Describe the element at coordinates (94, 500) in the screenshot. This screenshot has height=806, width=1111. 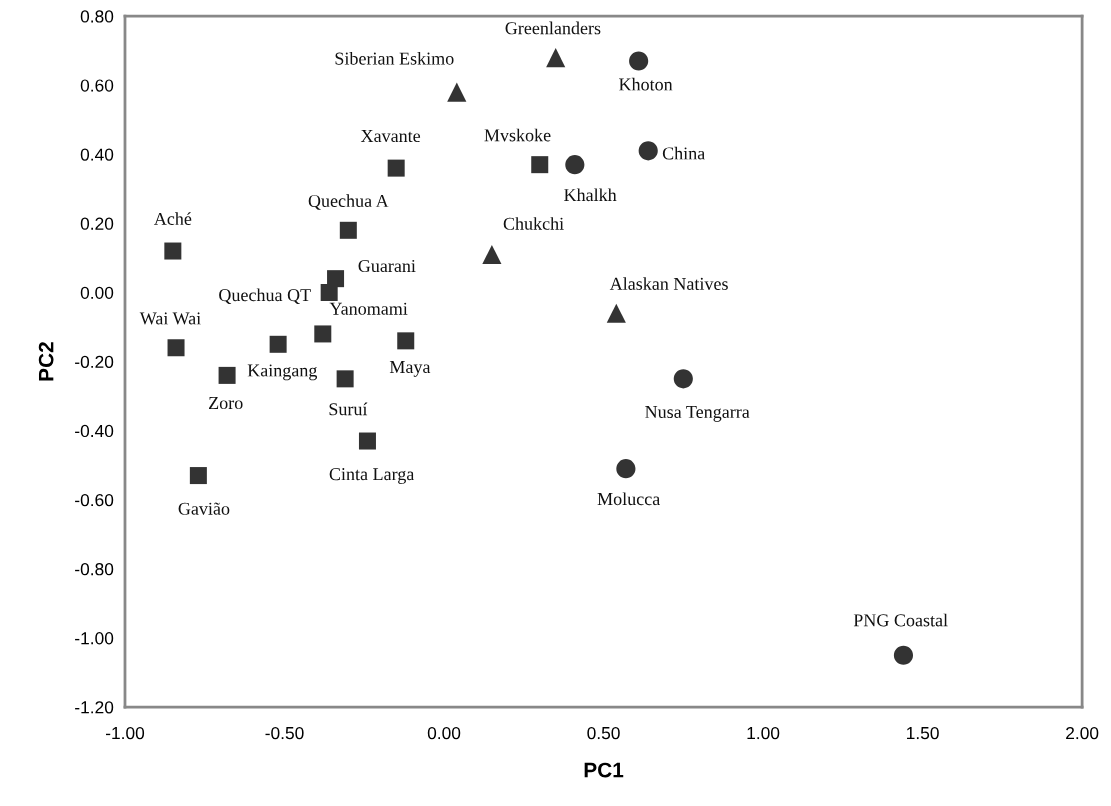
I see `y-tick-label: -0.60` at that location.